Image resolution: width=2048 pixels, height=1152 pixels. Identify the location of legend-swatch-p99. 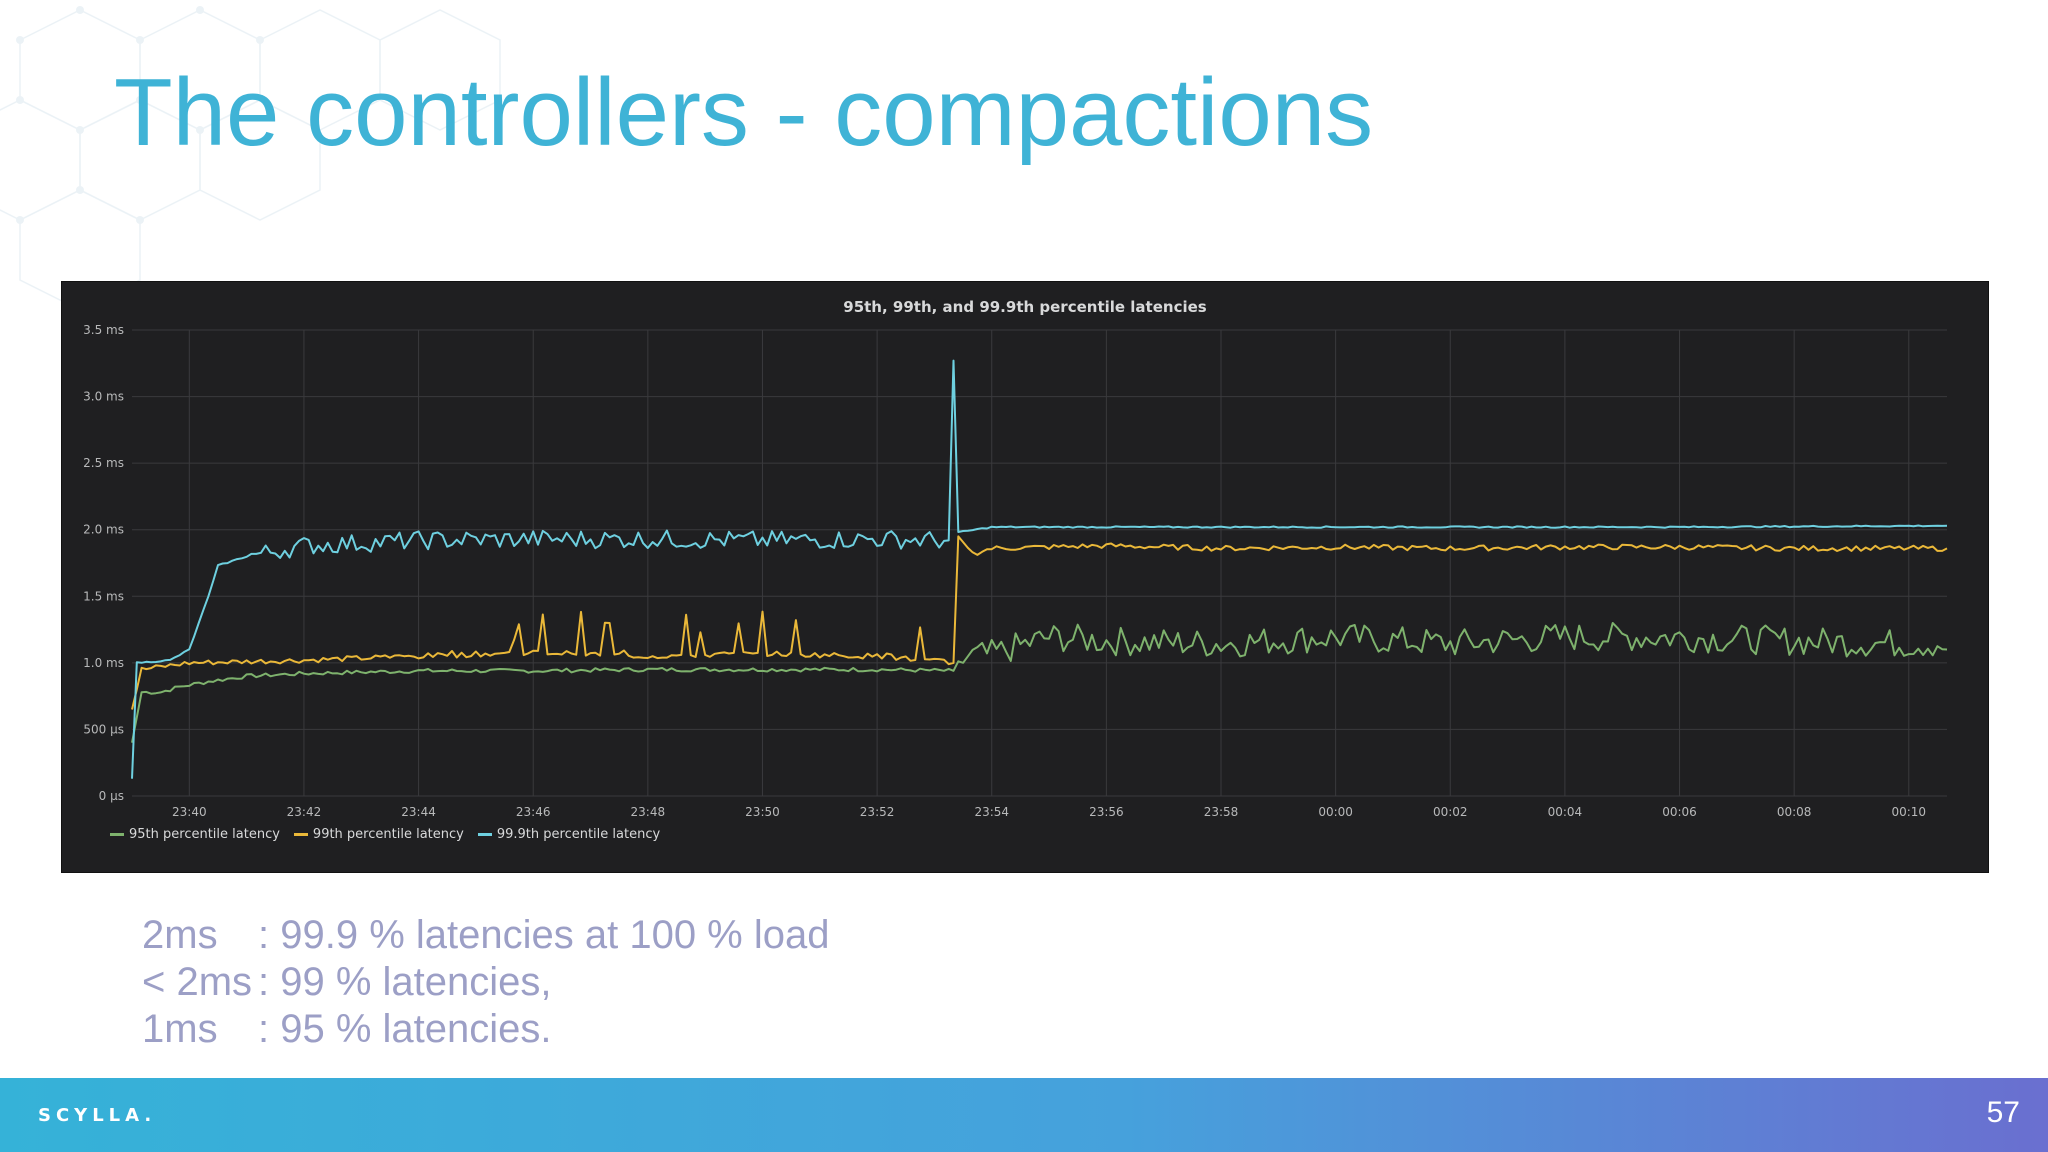
(300, 834).